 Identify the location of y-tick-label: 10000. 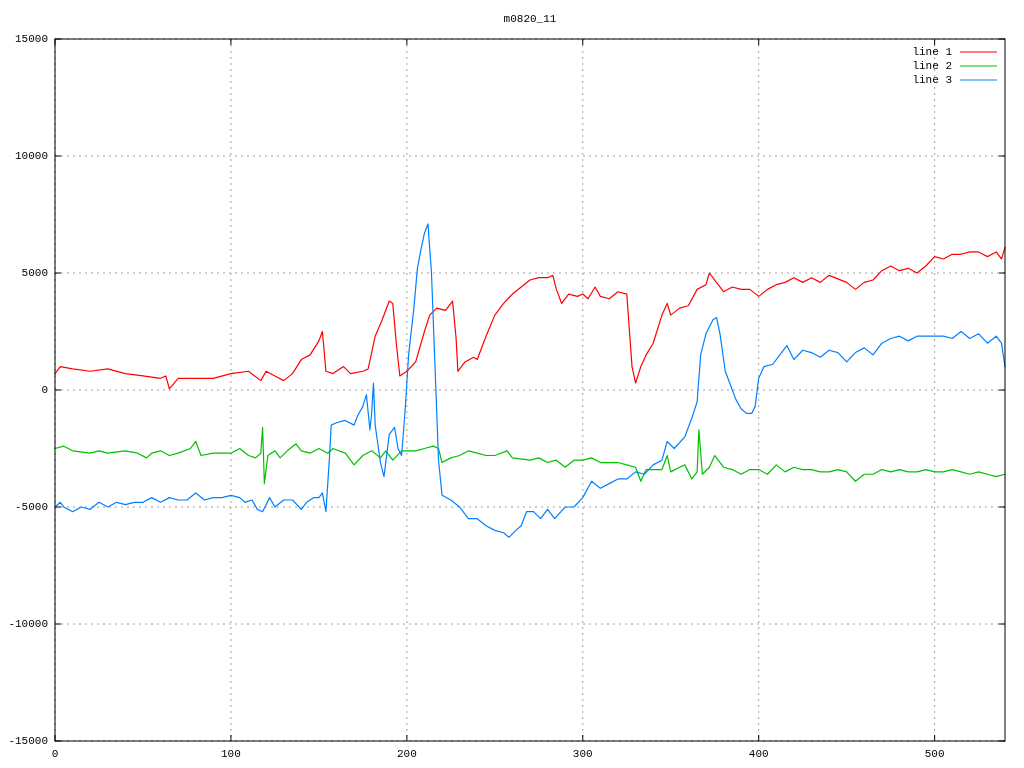
(31, 155).